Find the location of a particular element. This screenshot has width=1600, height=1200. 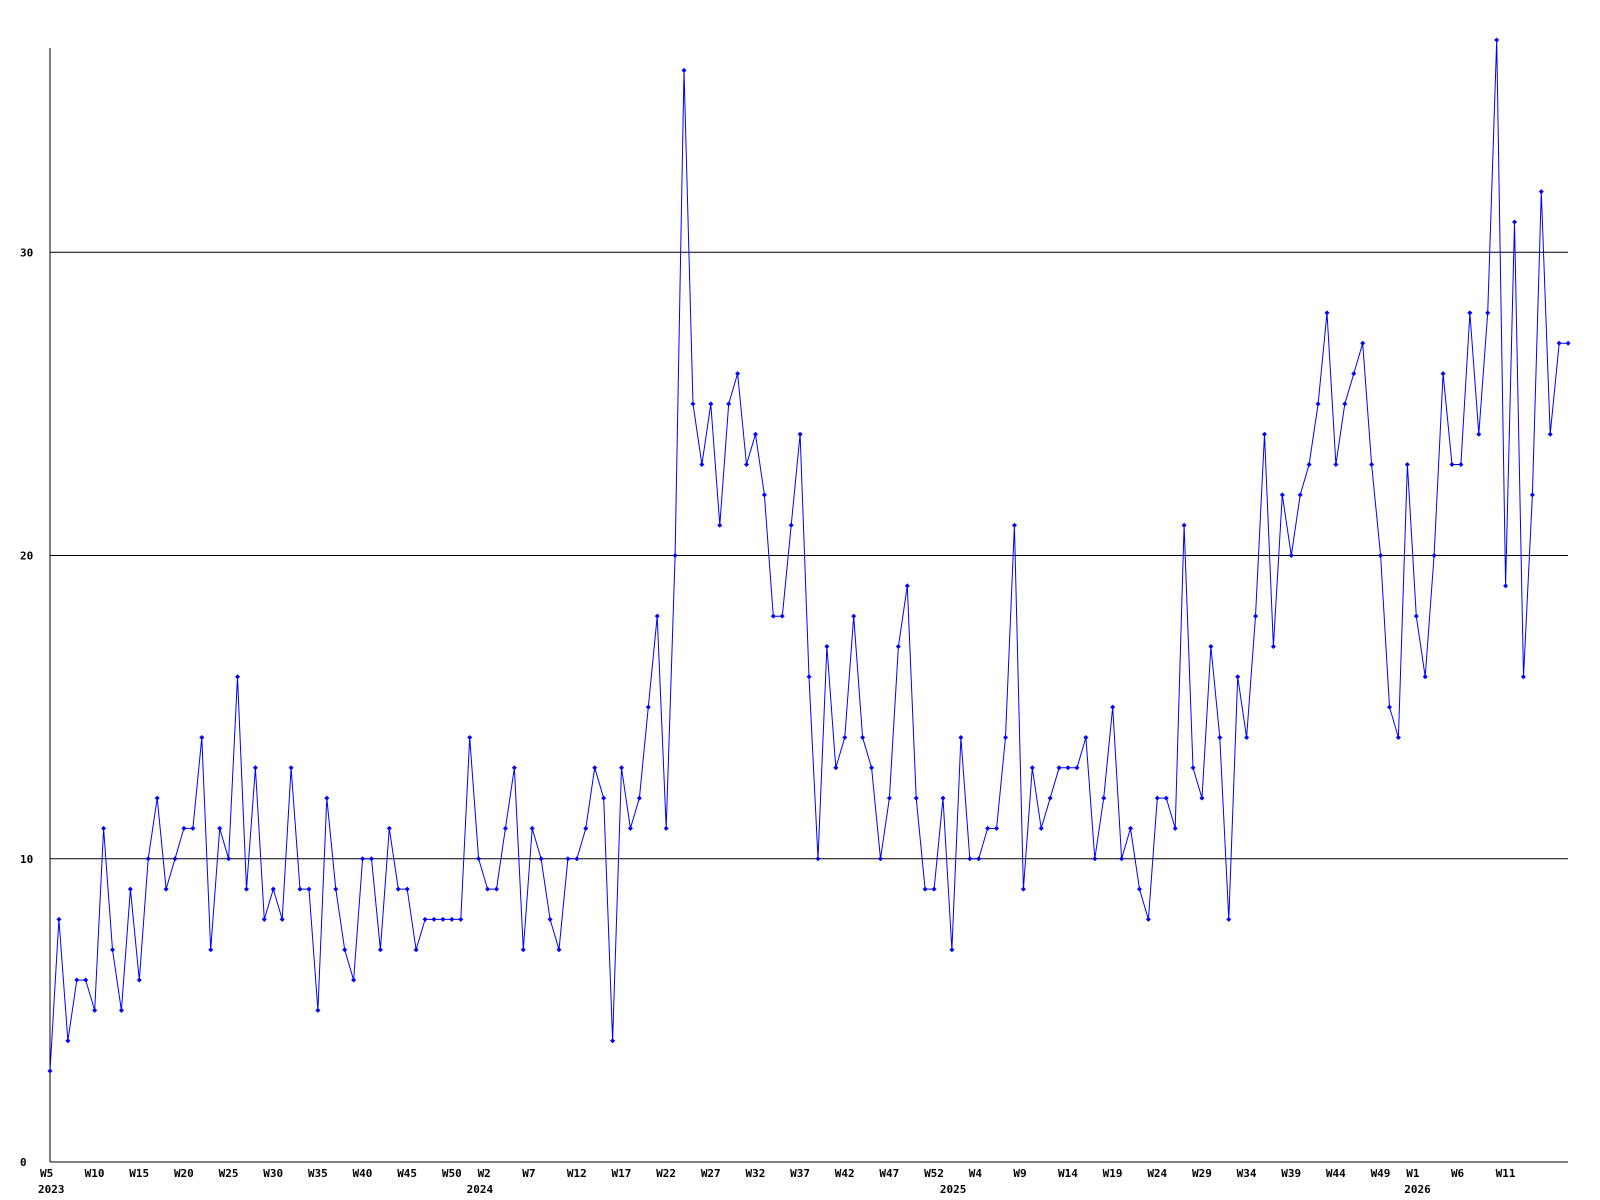

x-tick-label: W4 is located at coordinates (976, 1173).